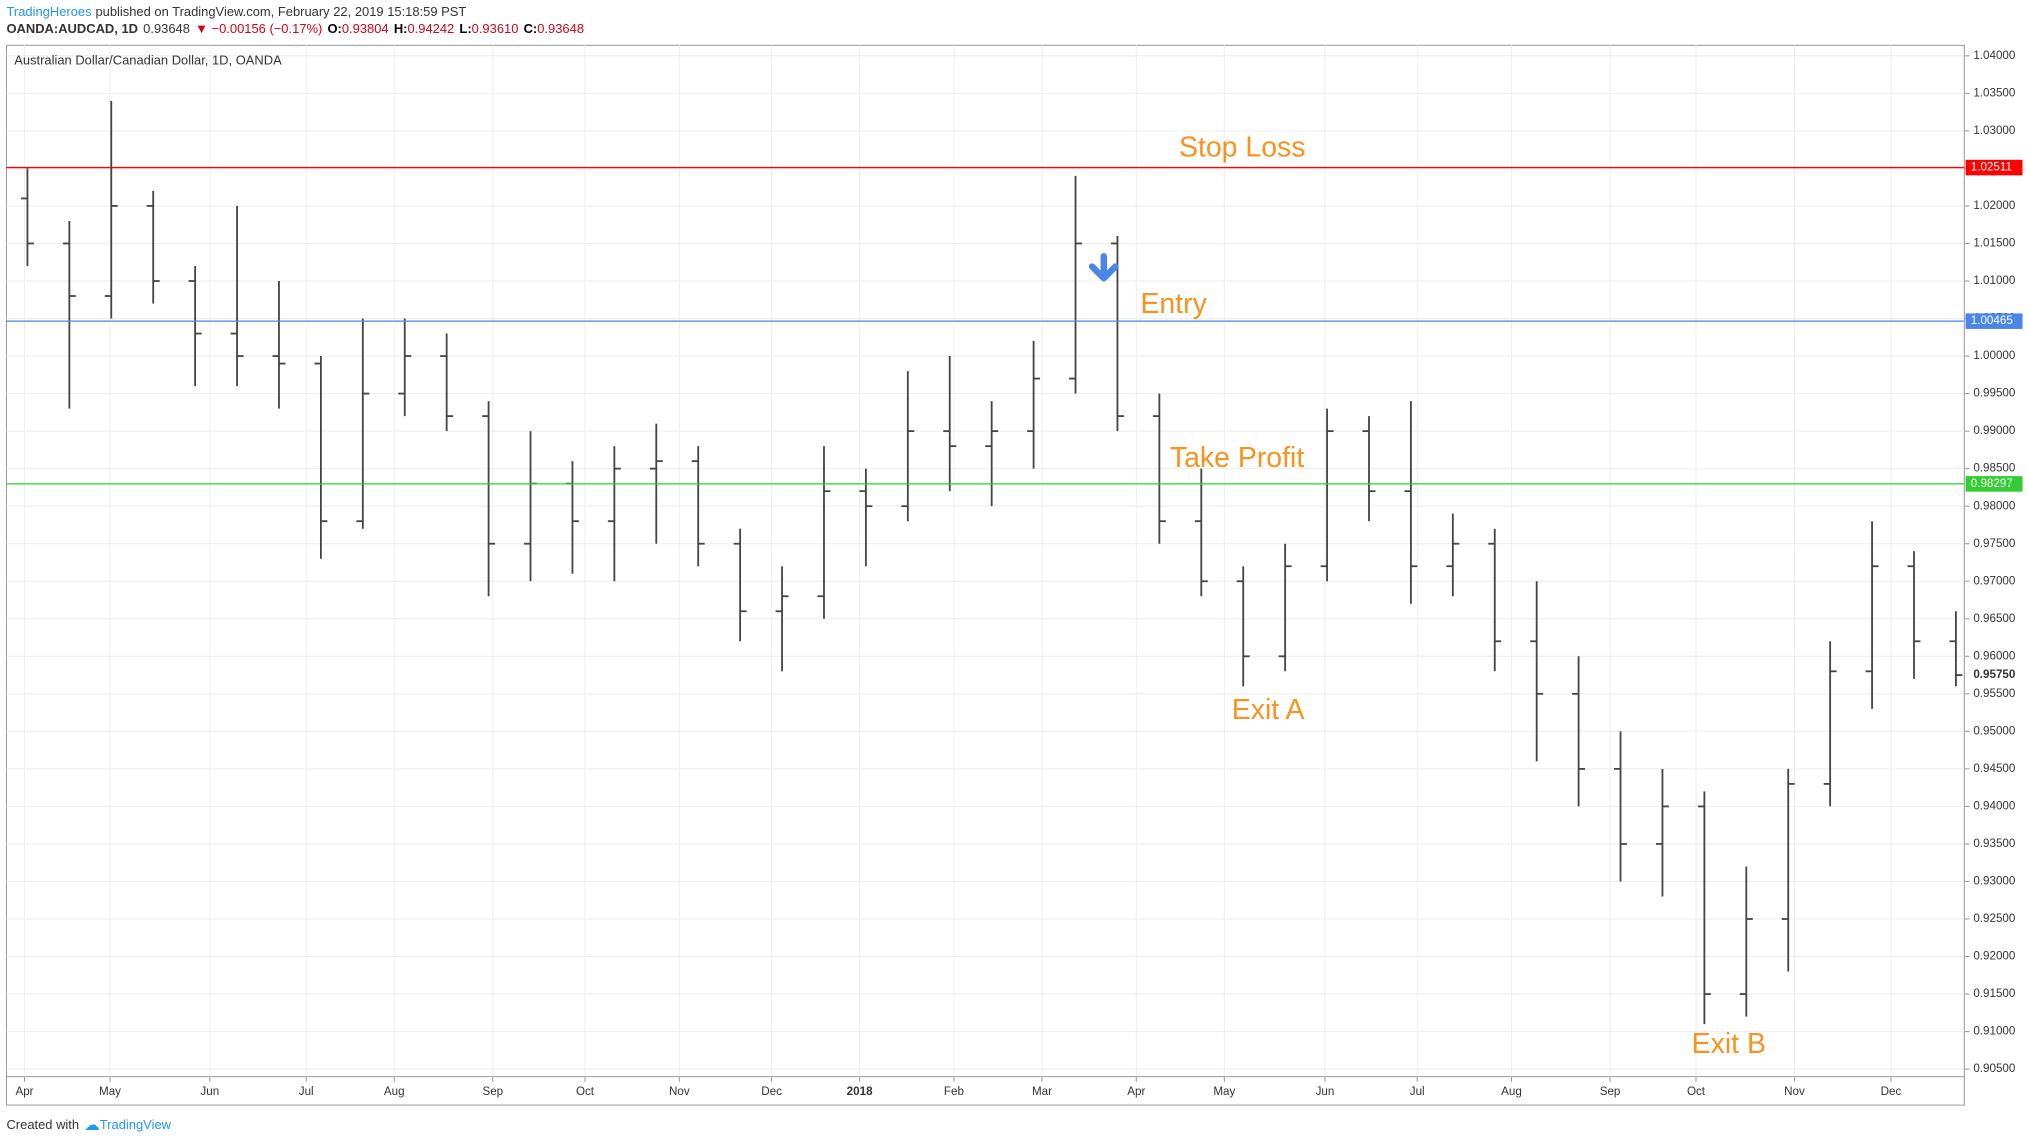  What do you see at coordinates (1268, 710) in the screenshot?
I see `annotation: Exit A` at bounding box center [1268, 710].